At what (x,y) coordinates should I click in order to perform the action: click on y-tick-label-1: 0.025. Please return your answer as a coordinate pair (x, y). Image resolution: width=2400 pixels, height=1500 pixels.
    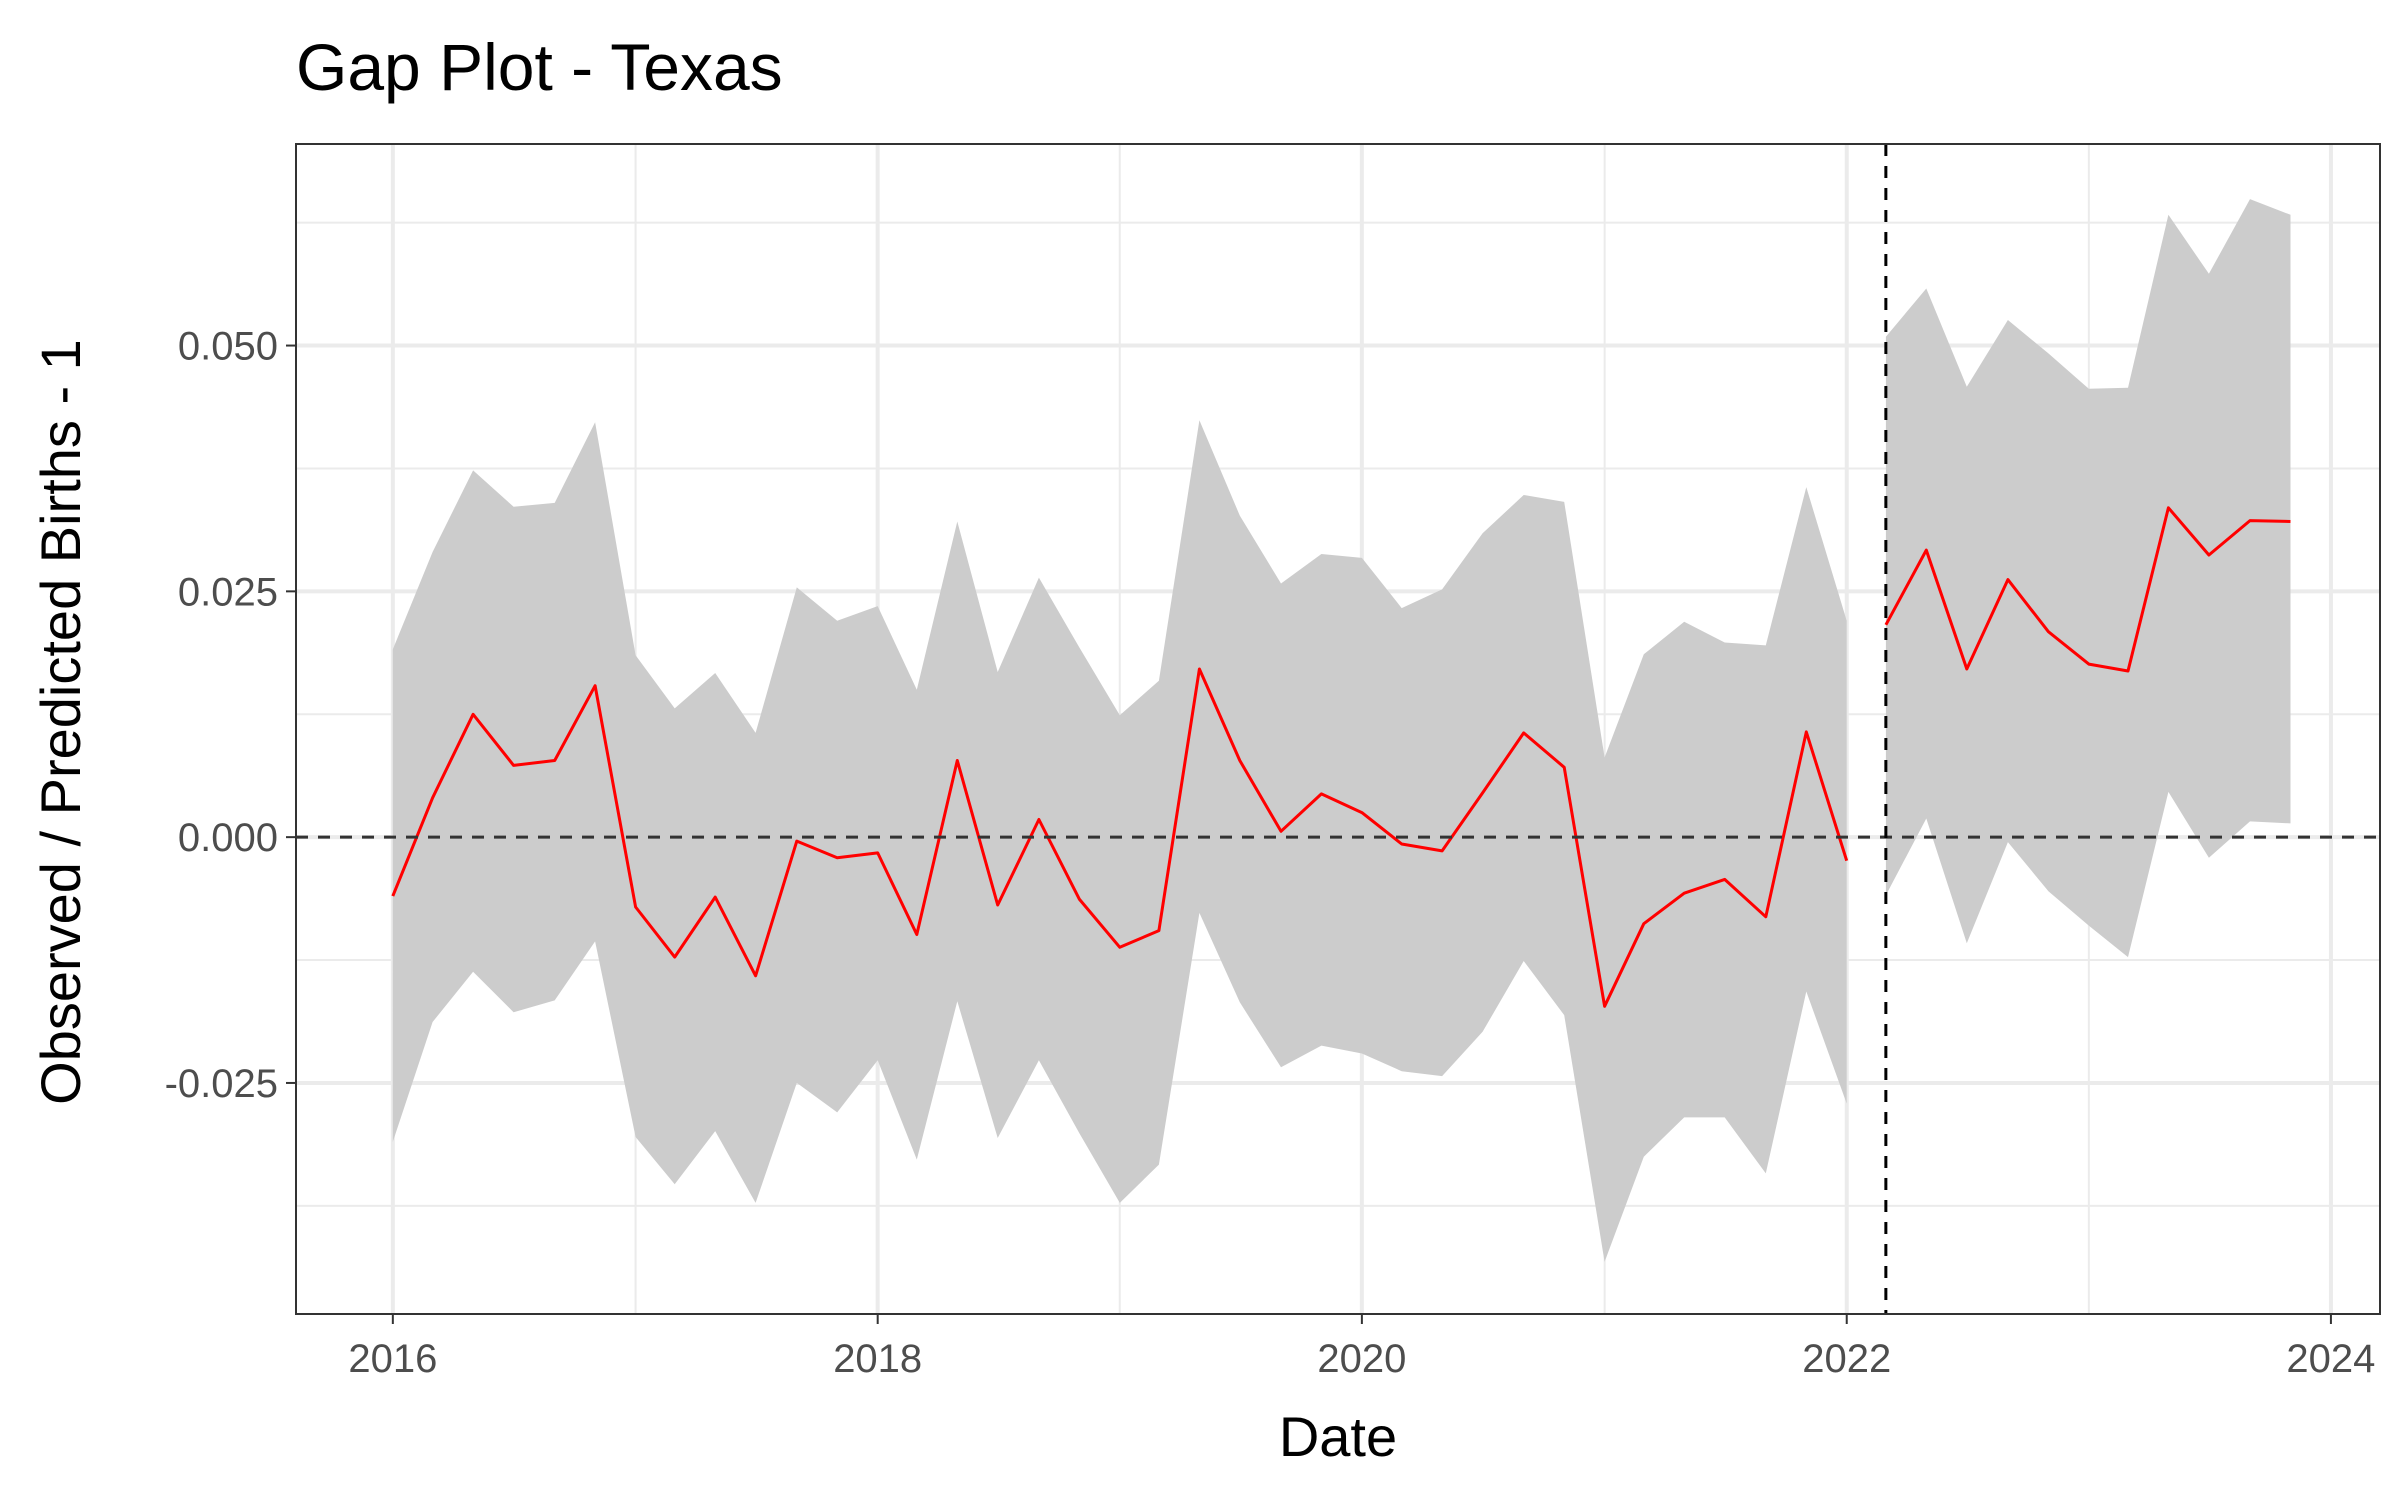
    Looking at the image, I should click on (228, 592).